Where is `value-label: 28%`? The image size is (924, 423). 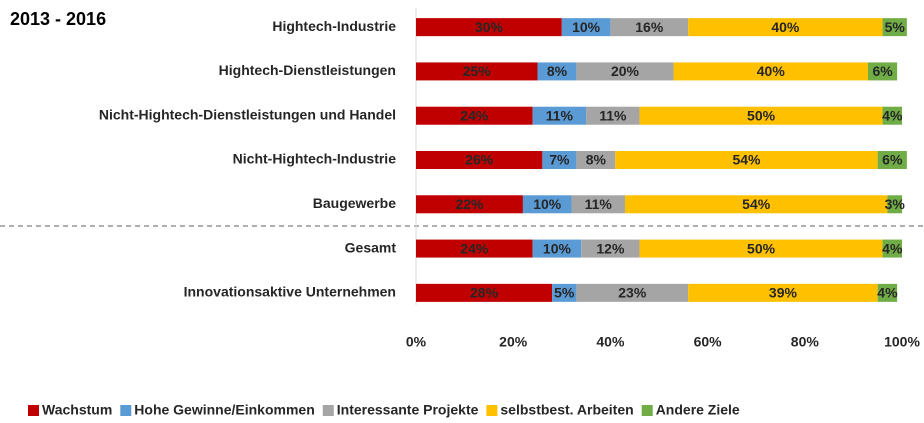 value-label: 28% is located at coordinates (484, 293).